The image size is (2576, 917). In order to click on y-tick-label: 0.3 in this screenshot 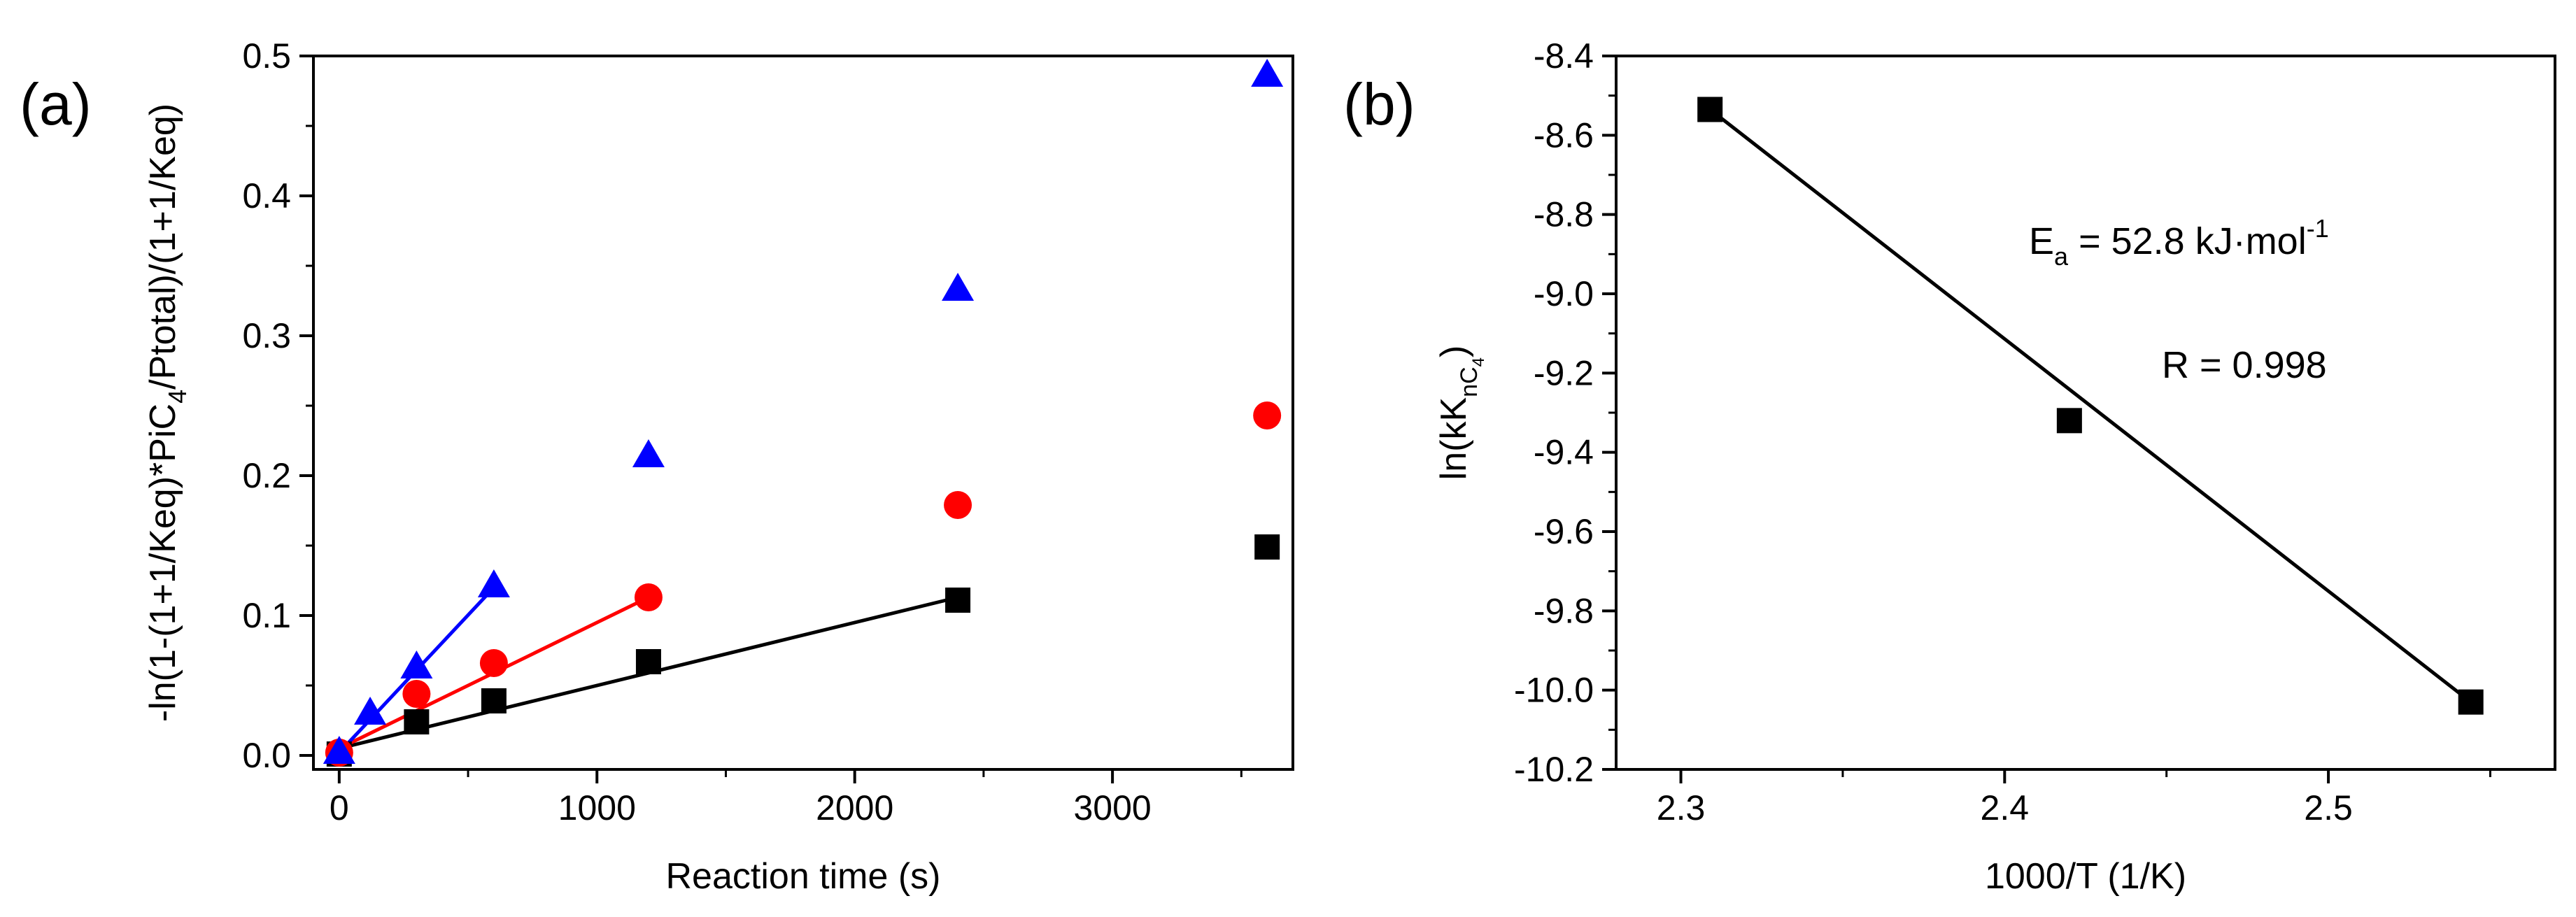, I will do `click(266, 335)`.